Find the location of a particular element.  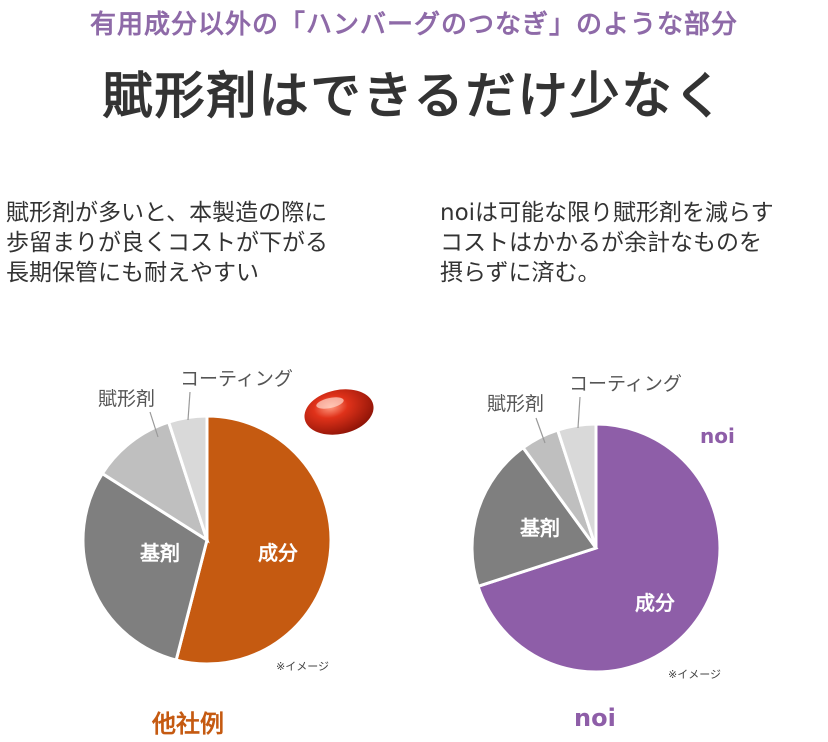

description-line: noiは可能な限り賦形剤を減らす is located at coordinates (607, 213).